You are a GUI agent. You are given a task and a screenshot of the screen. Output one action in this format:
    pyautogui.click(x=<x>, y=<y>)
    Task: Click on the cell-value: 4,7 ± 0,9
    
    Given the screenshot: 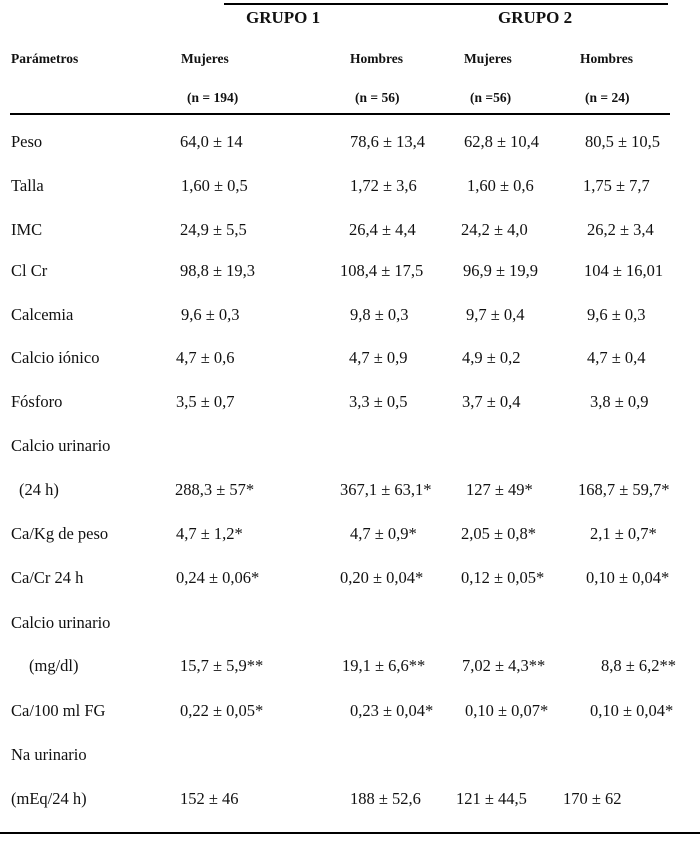 What is the action you would take?
    pyautogui.click(x=378, y=357)
    